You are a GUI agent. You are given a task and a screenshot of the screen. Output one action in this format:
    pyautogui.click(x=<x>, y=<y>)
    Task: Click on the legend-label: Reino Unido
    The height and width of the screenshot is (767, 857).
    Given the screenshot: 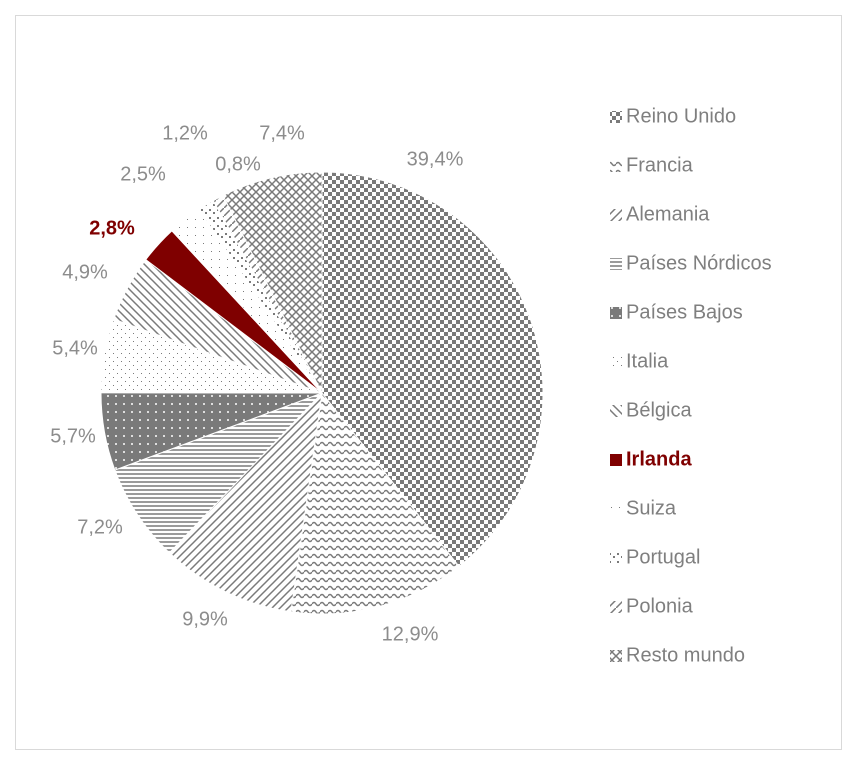 What is the action you would take?
    pyautogui.click(x=681, y=116)
    